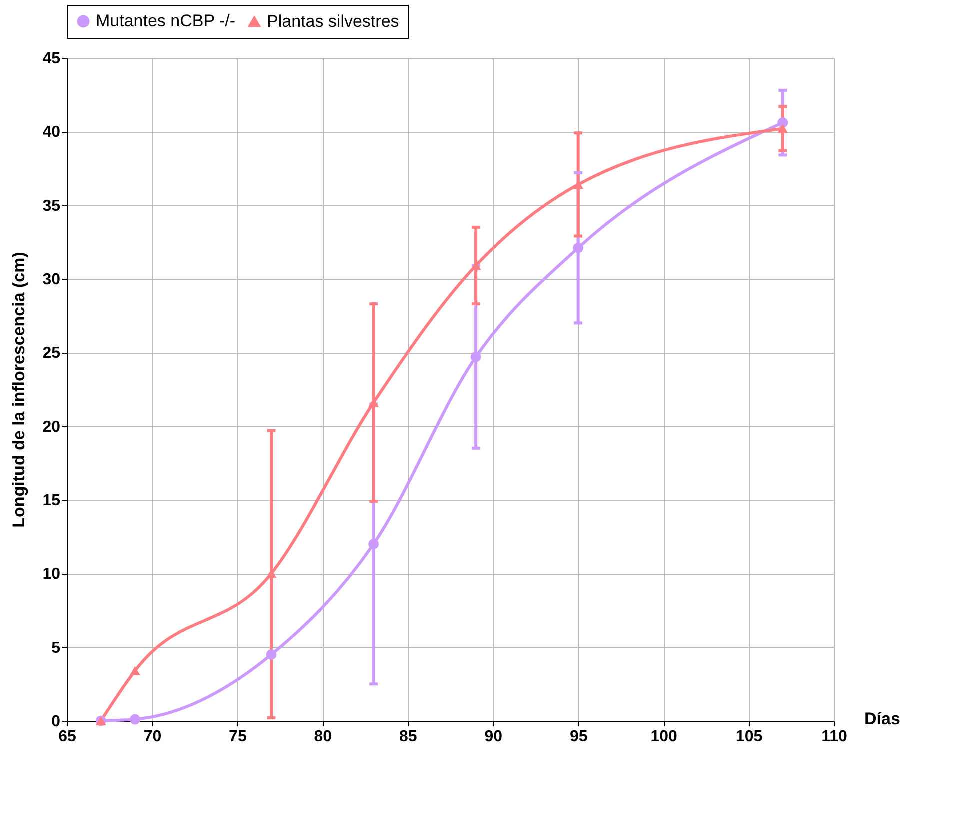 Image resolution: width=966 pixels, height=820 pixels. I want to click on y-tick-label: 40, so click(51, 133).